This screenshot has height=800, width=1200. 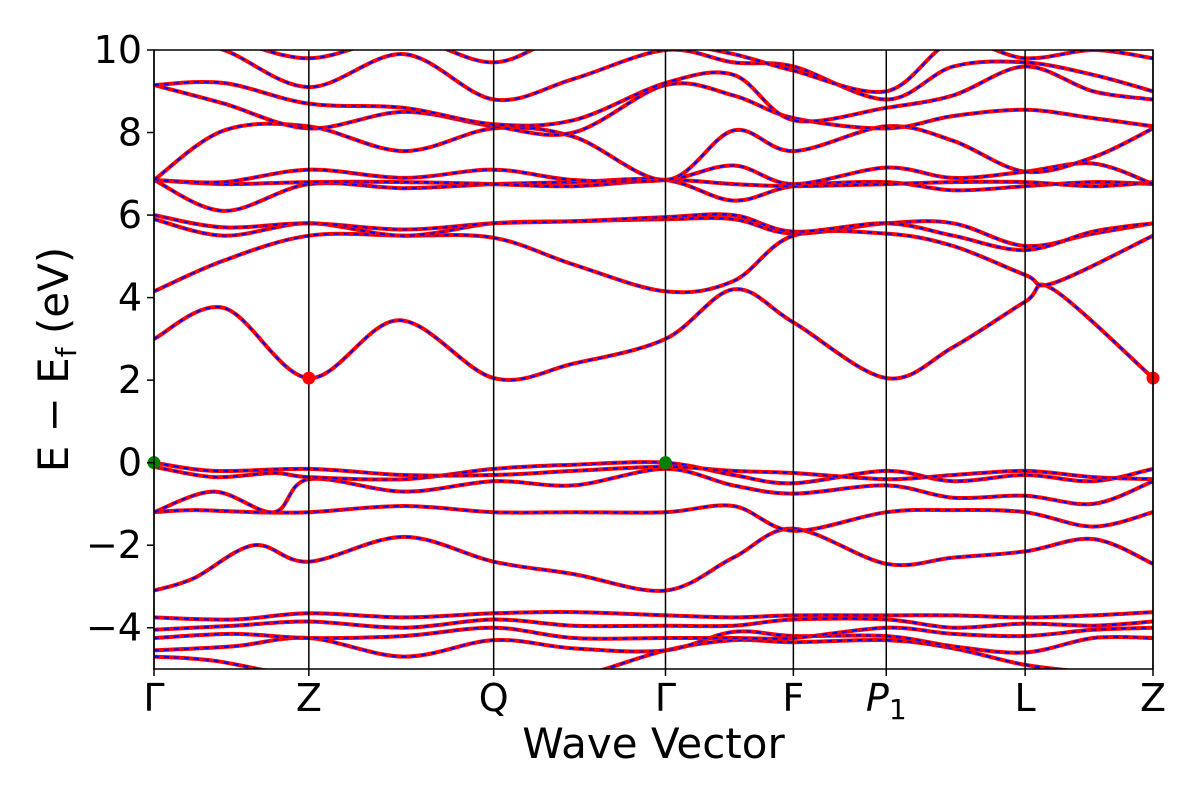 What do you see at coordinates (53, 414) in the screenshot?
I see `y-axis-label-main: E − E` at bounding box center [53, 414].